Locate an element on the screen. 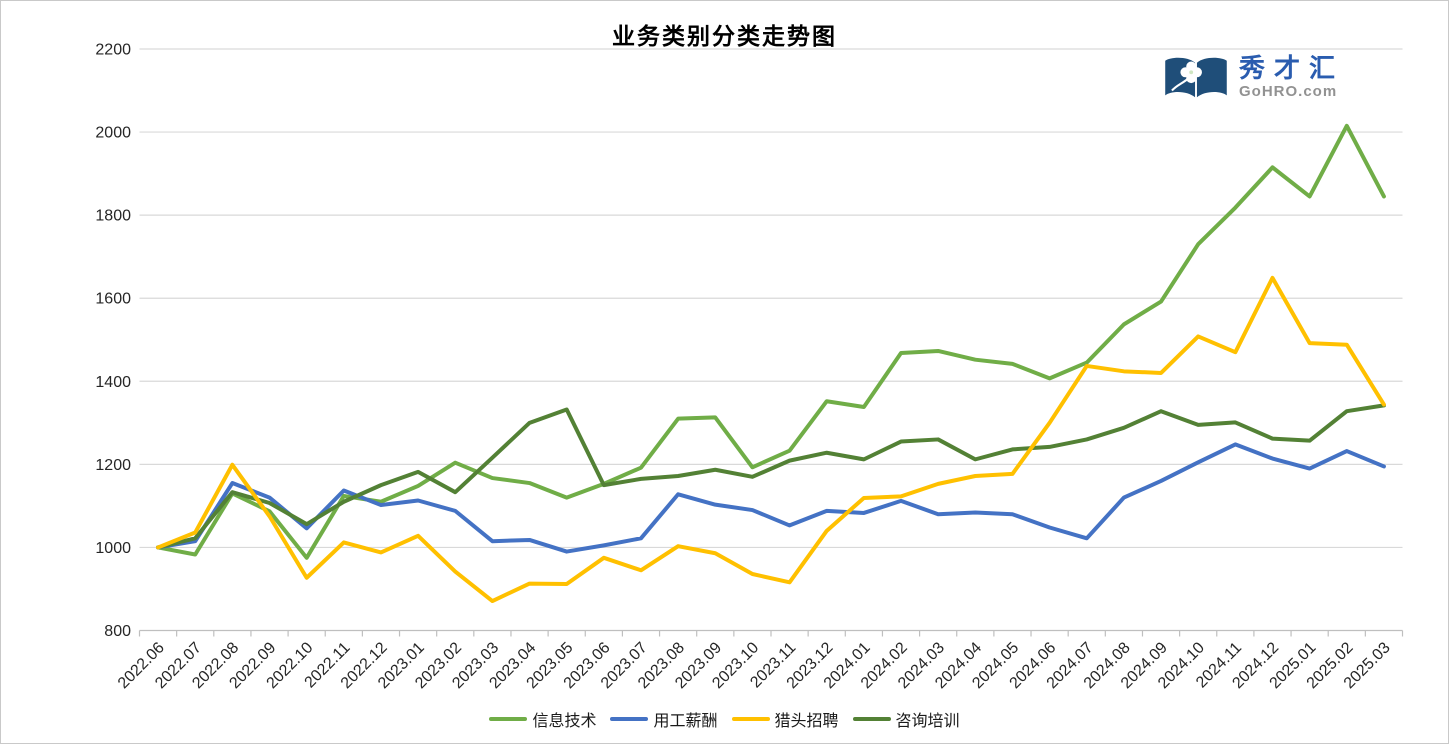  logo: 秀才汇 GoHRO.com is located at coordinates (1253, 79).